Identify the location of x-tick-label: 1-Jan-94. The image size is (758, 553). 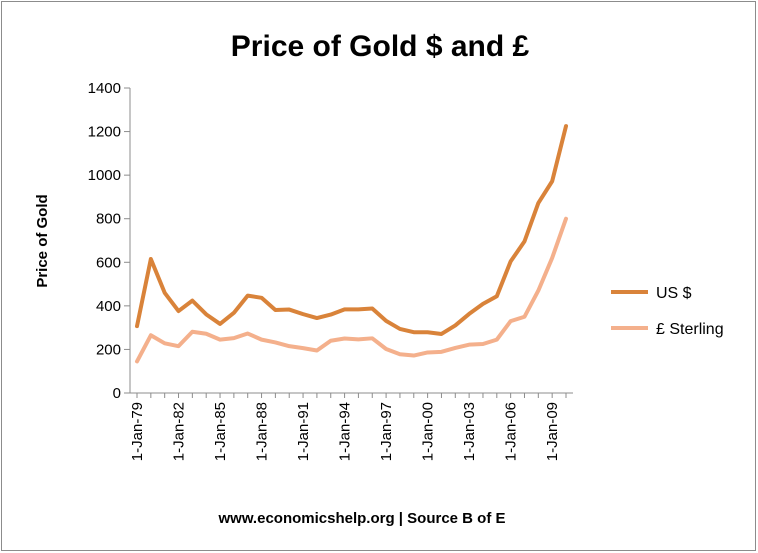
(345, 431).